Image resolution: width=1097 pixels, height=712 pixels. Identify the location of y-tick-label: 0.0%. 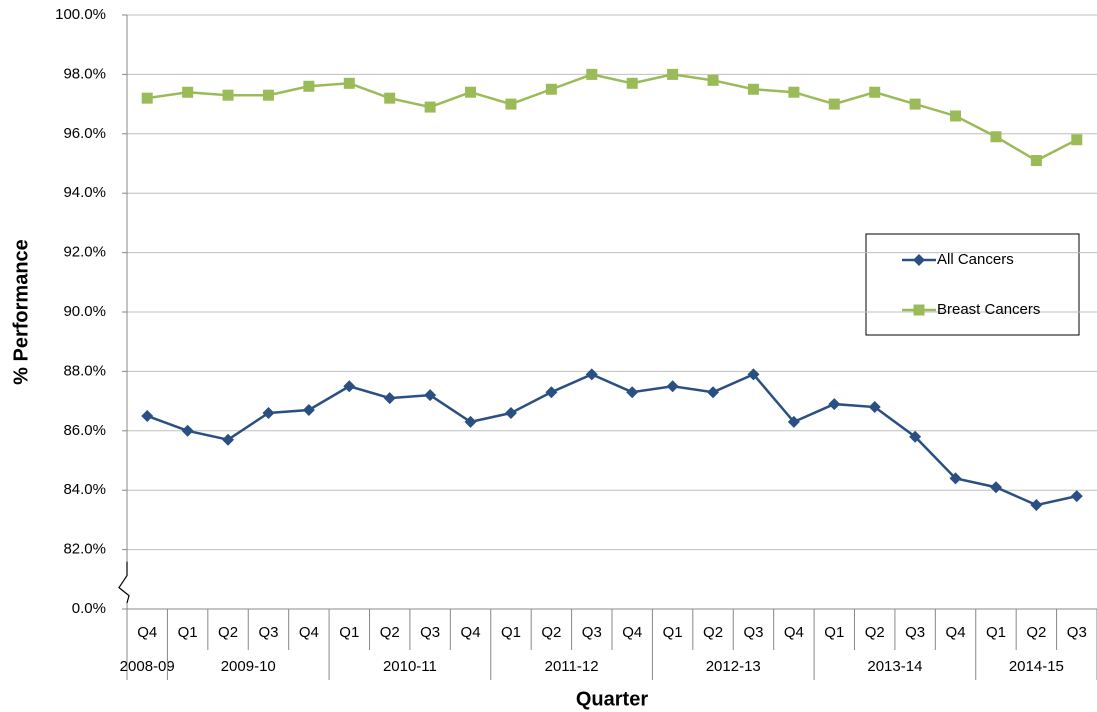
(89, 608).